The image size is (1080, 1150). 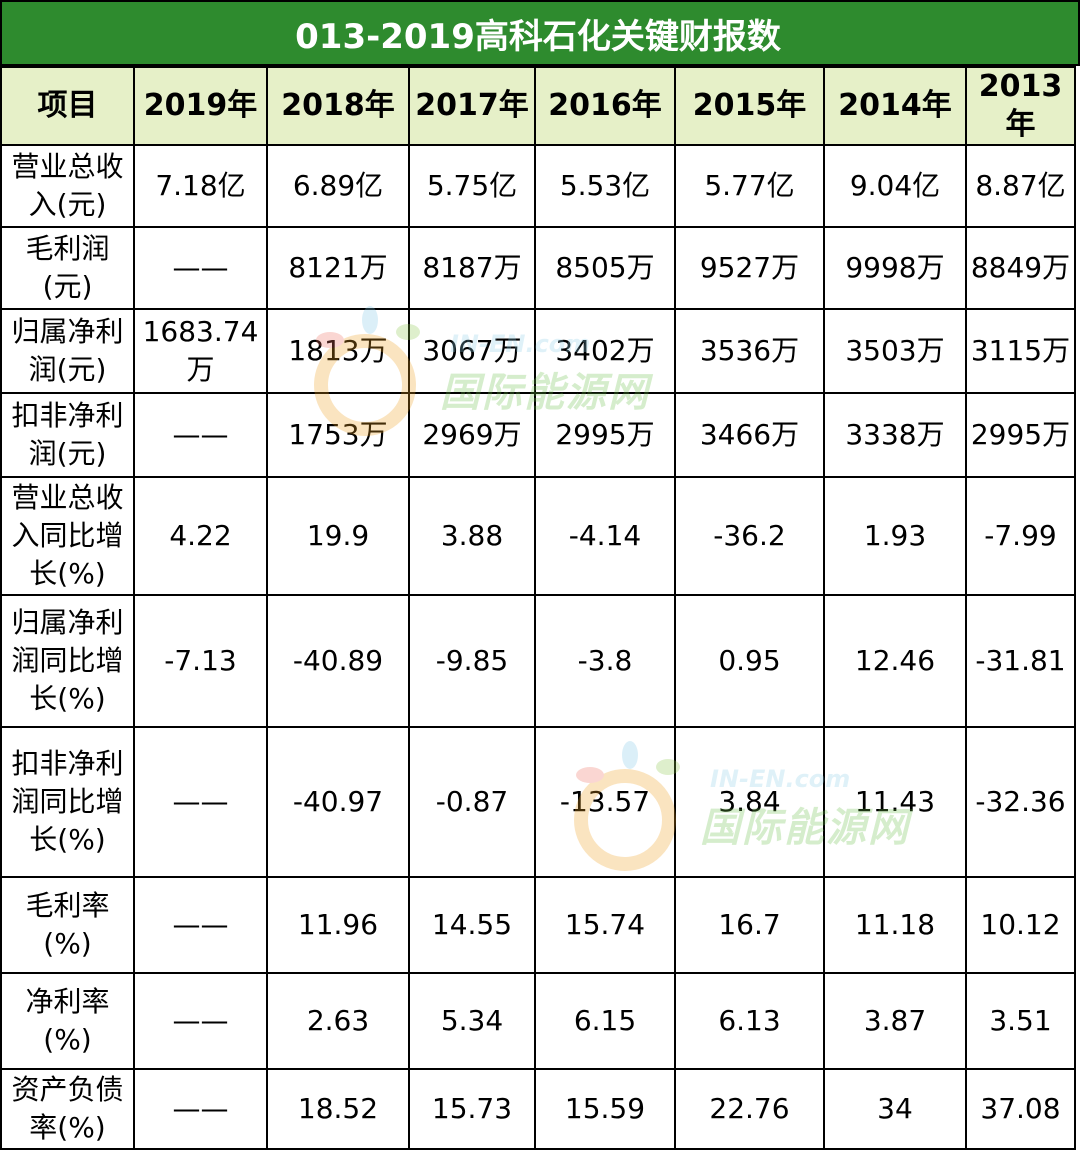 I want to click on table-row: 扣非净利 润(元) —— 1753万 2969万 2995万 3466万 3338万 2995万, so click(x=538, y=435).